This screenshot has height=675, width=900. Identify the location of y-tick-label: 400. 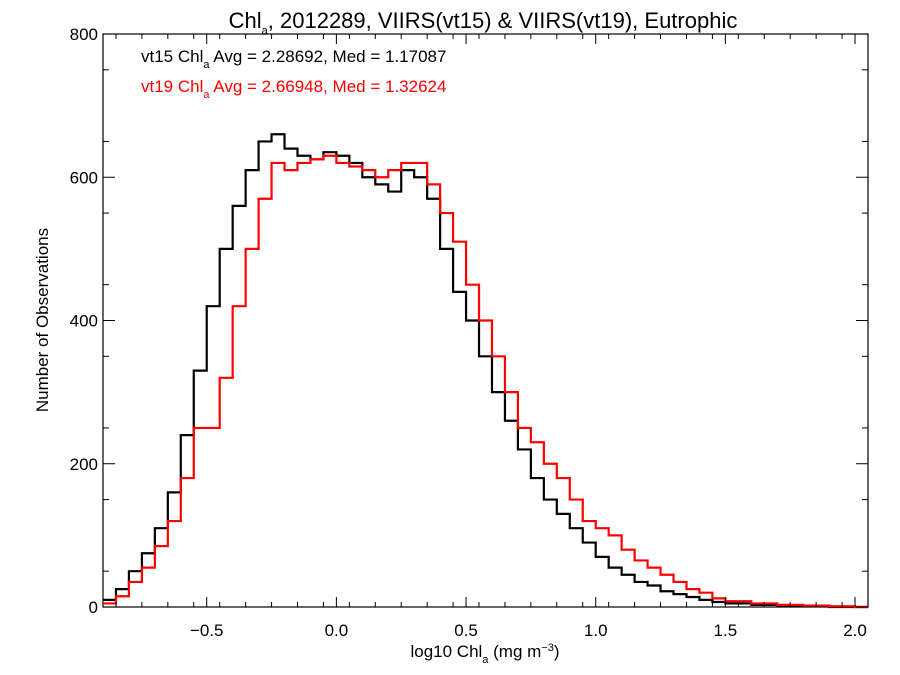
(84, 321).